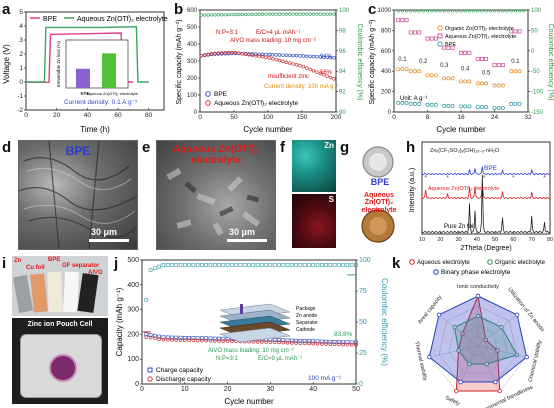 The width and height of the screenshot is (554, 408). What do you see at coordinates (411, 147) in the screenshot?
I see `panel-letter-h: h` at bounding box center [411, 147].